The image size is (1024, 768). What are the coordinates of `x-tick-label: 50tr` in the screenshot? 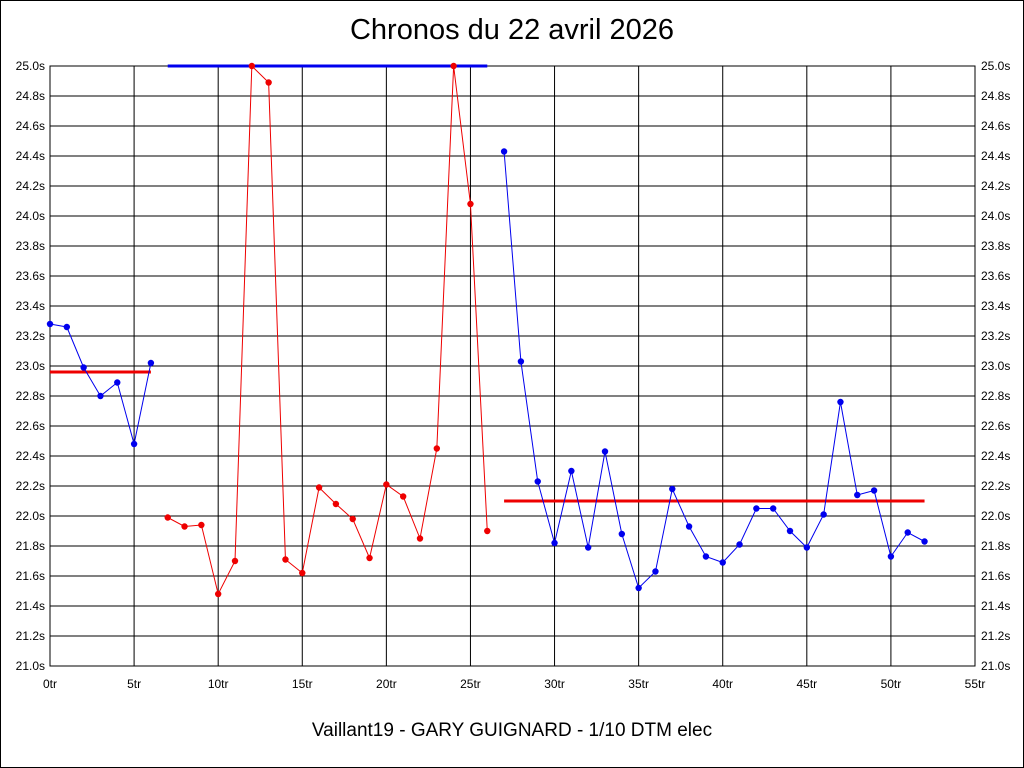 It's located at (891, 684).